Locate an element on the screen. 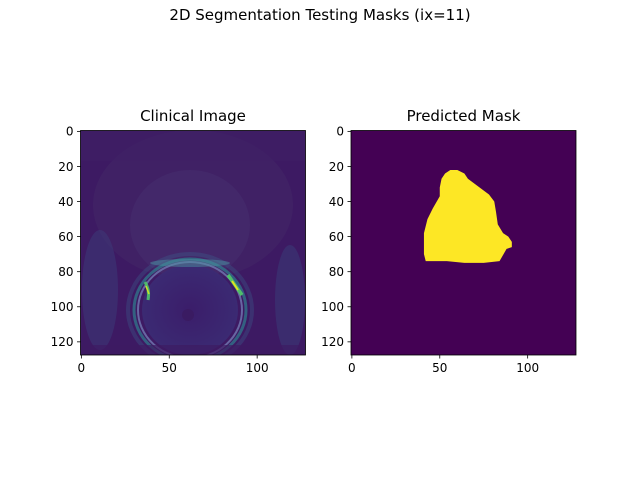 This screenshot has height=480, width=640. bottom-dark-band is located at coordinates (193, 350).